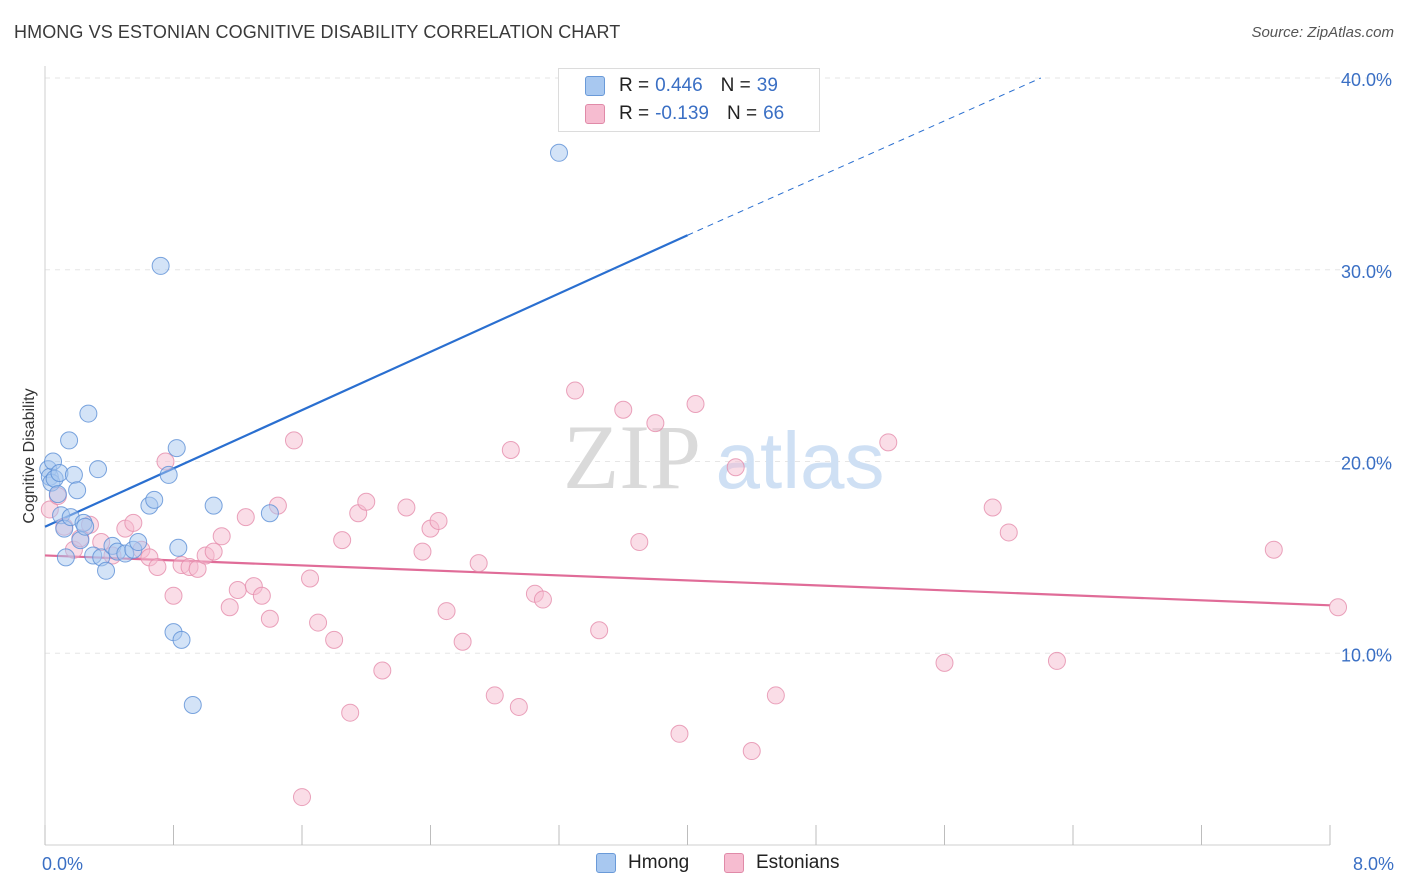 The height and width of the screenshot is (892, 1406). Describe the element at coordinates (864, 156) in the screenshot. I see `hmong-trend-extension` at that location.